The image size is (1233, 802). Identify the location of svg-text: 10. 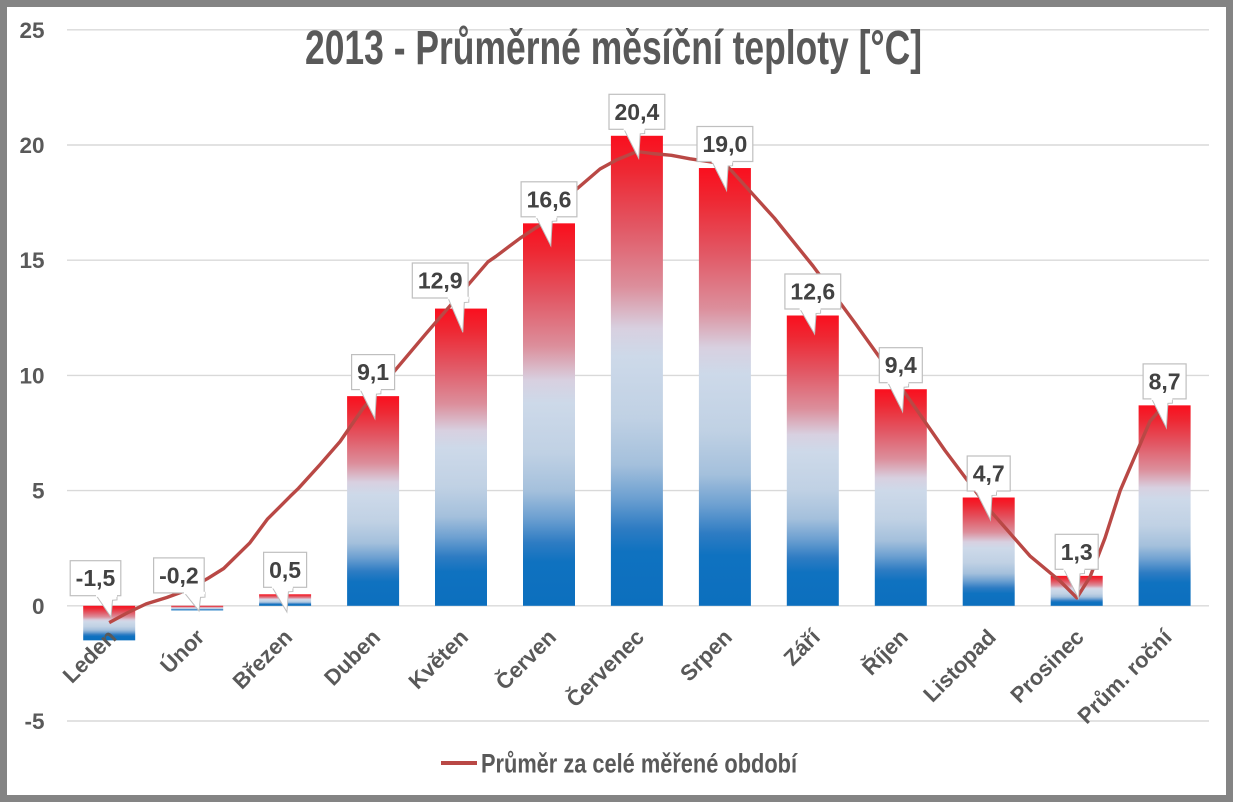
(31, 375).